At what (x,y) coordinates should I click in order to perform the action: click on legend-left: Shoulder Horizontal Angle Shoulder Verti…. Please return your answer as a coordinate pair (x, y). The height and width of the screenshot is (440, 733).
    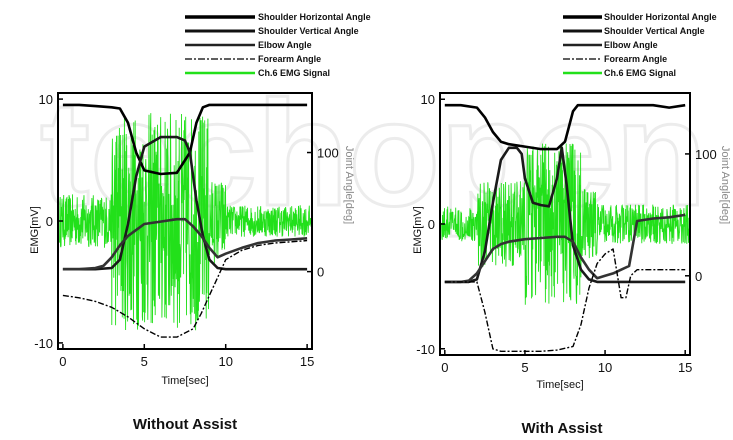
    Looking at the image, I should click on (278, 45).